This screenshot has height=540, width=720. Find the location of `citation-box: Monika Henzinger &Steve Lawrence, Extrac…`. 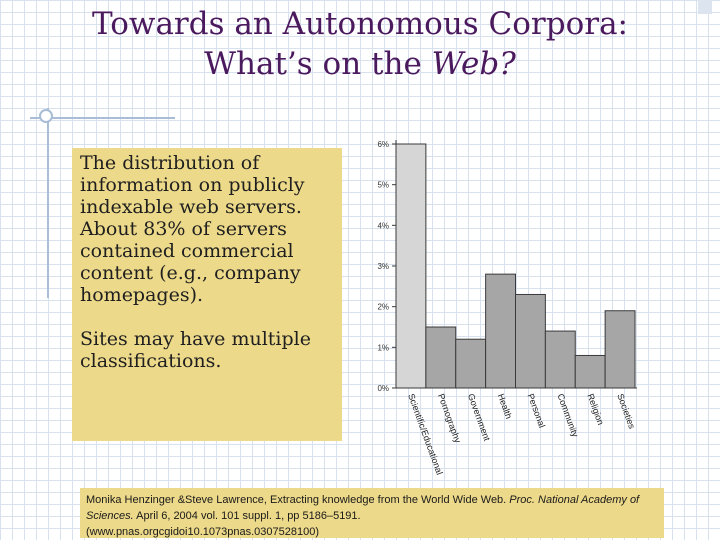

citation-box: Monika Henzinger &Steve Lawrence, Extrac… is located at coordinates (372, 513).